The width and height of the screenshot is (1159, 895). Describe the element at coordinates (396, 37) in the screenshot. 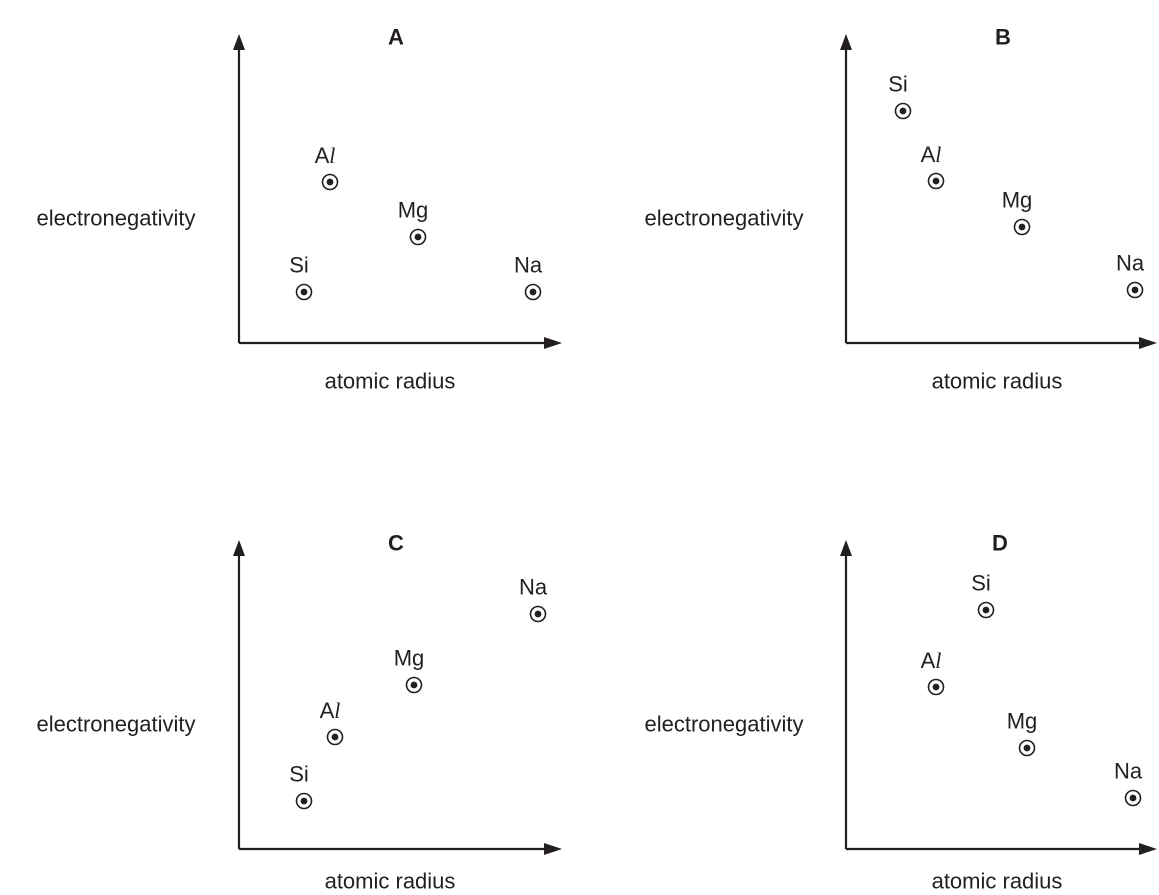

I see `panel-title-a: A` at that location.